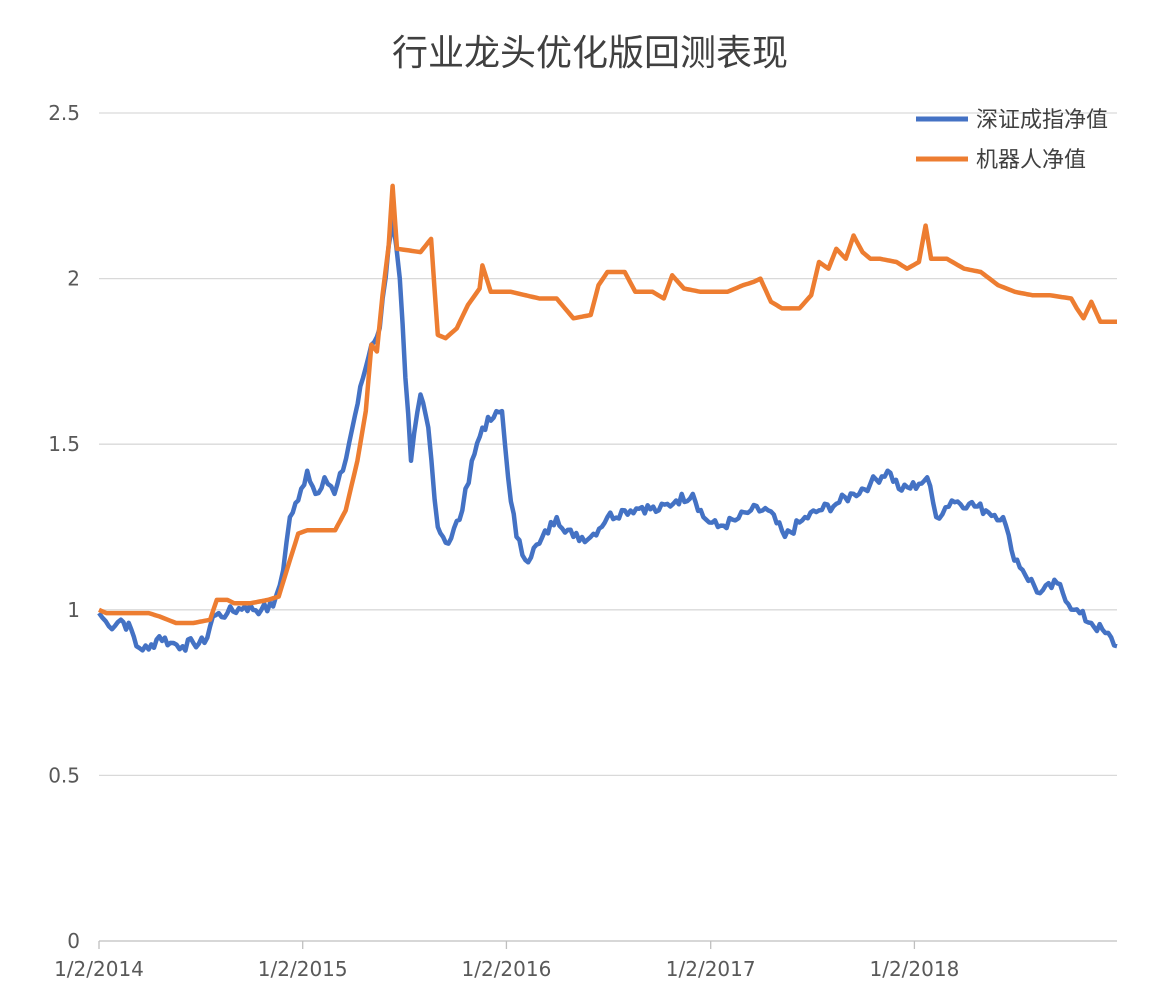 Image resolution: width=1150 pixels, height=1008 pixels. I want to click on x-axis-ticks: 1/2/2014 1/2/2015 1/2/2016 1/2/2017 1/2/2018, so click(506, 961).